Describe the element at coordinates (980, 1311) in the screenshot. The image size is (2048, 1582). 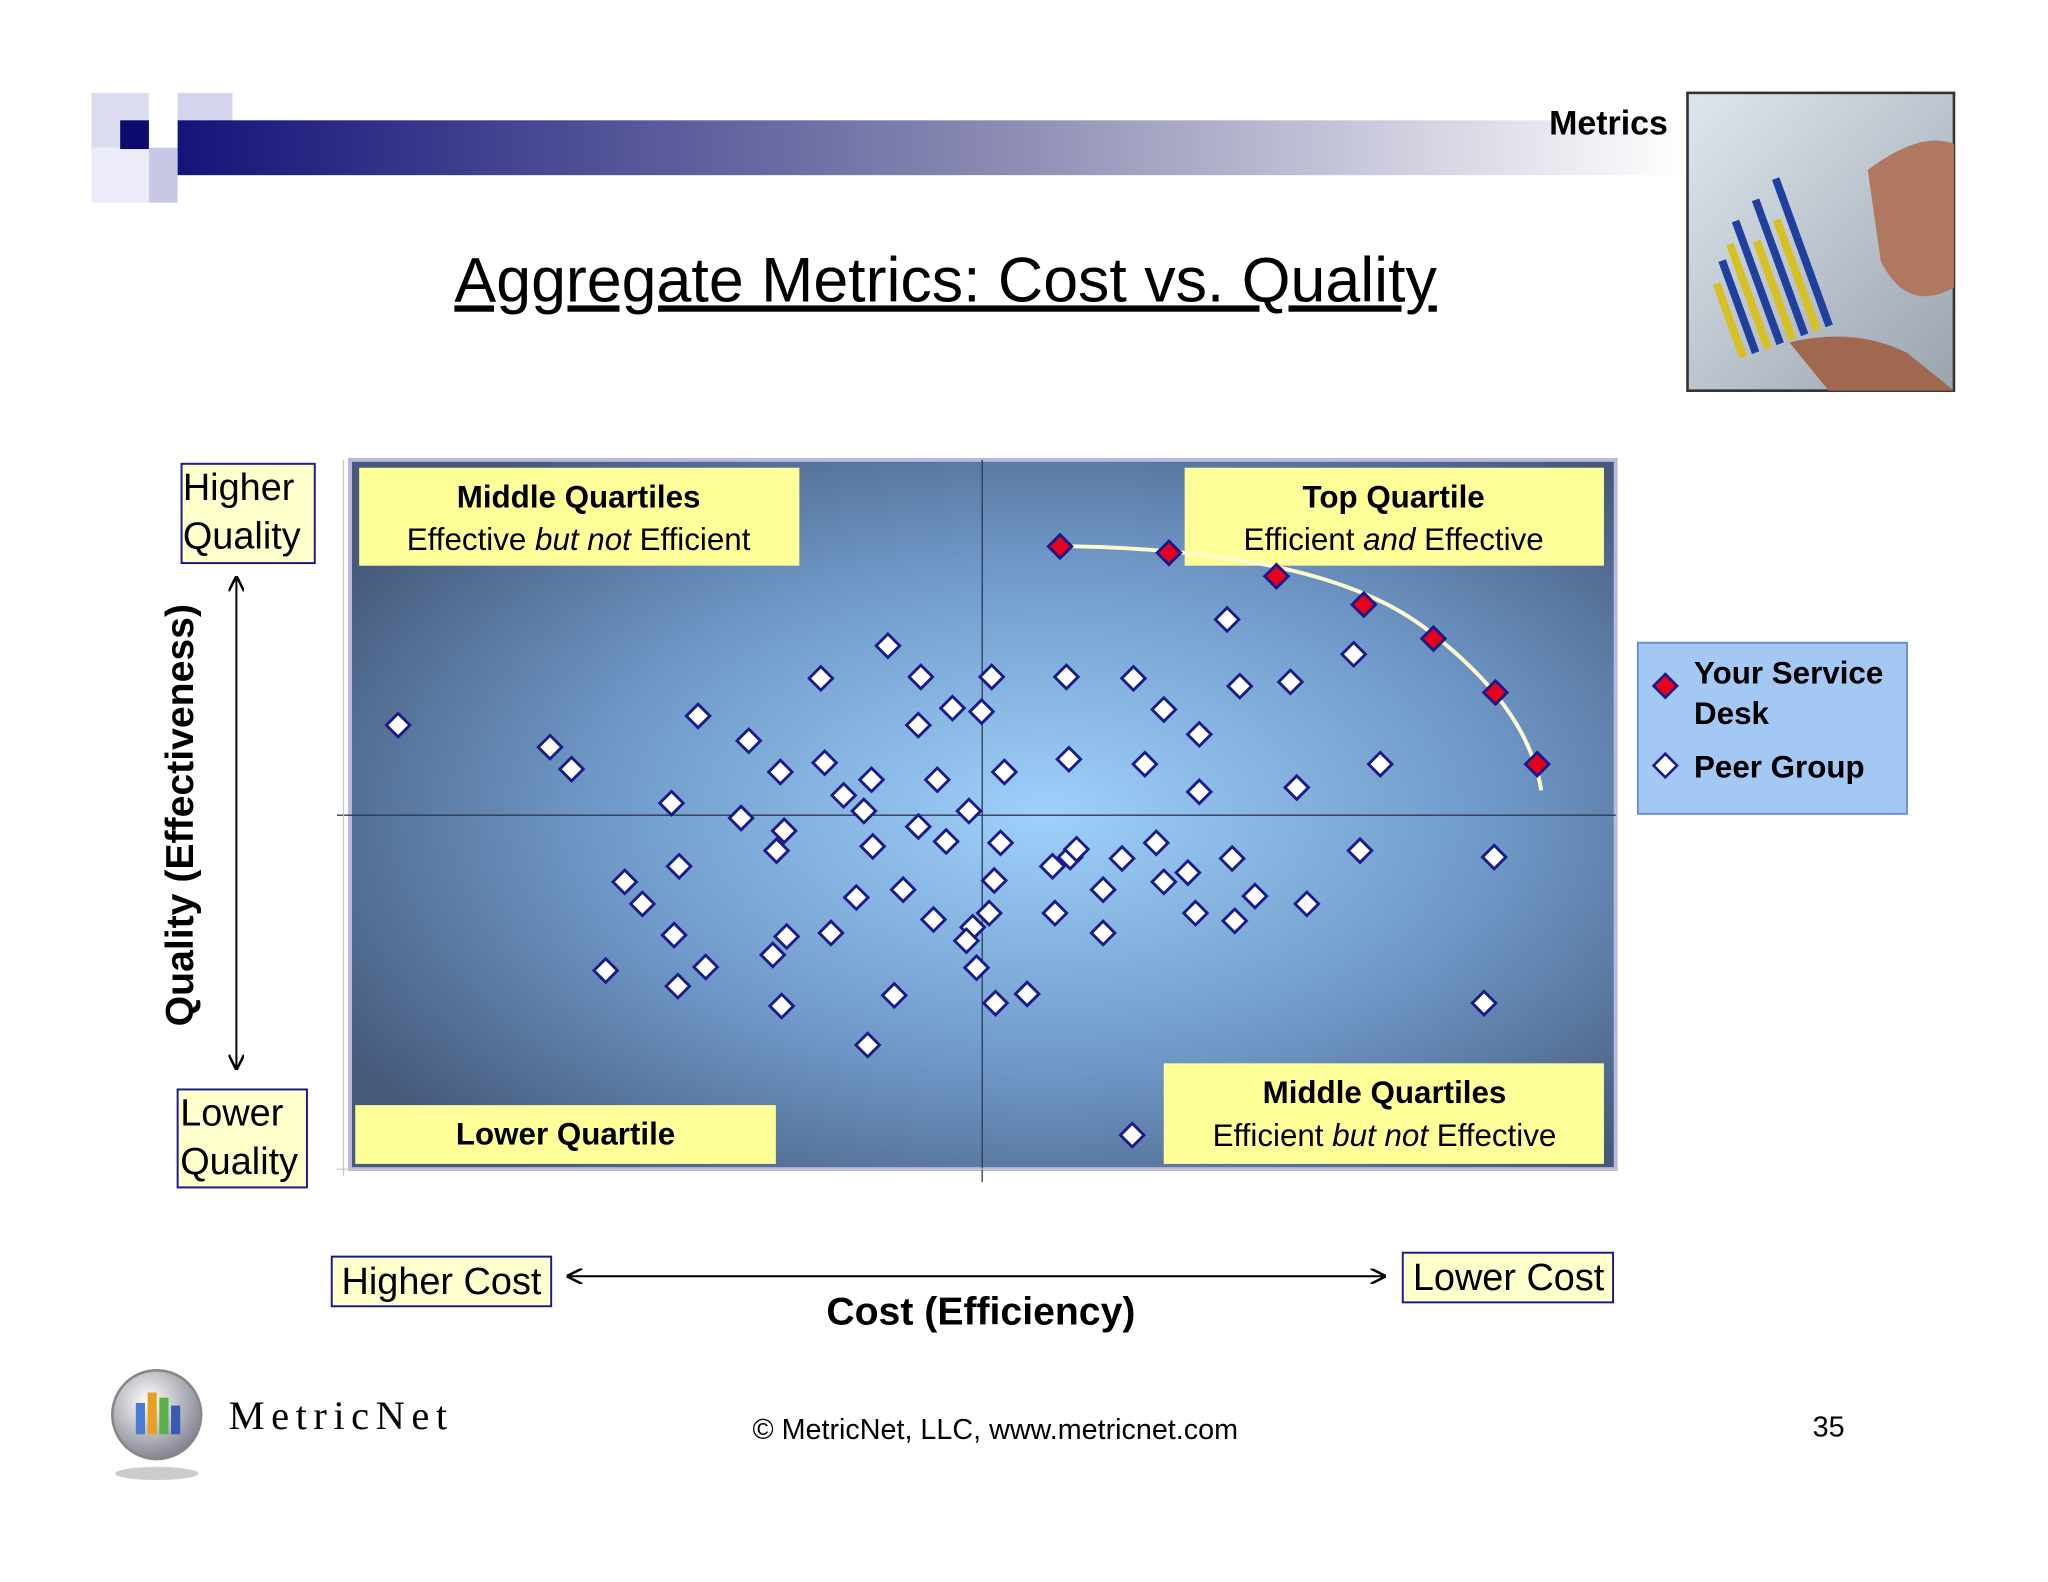
I see `x-axis-title: Cost (Efficiency)` at that location.